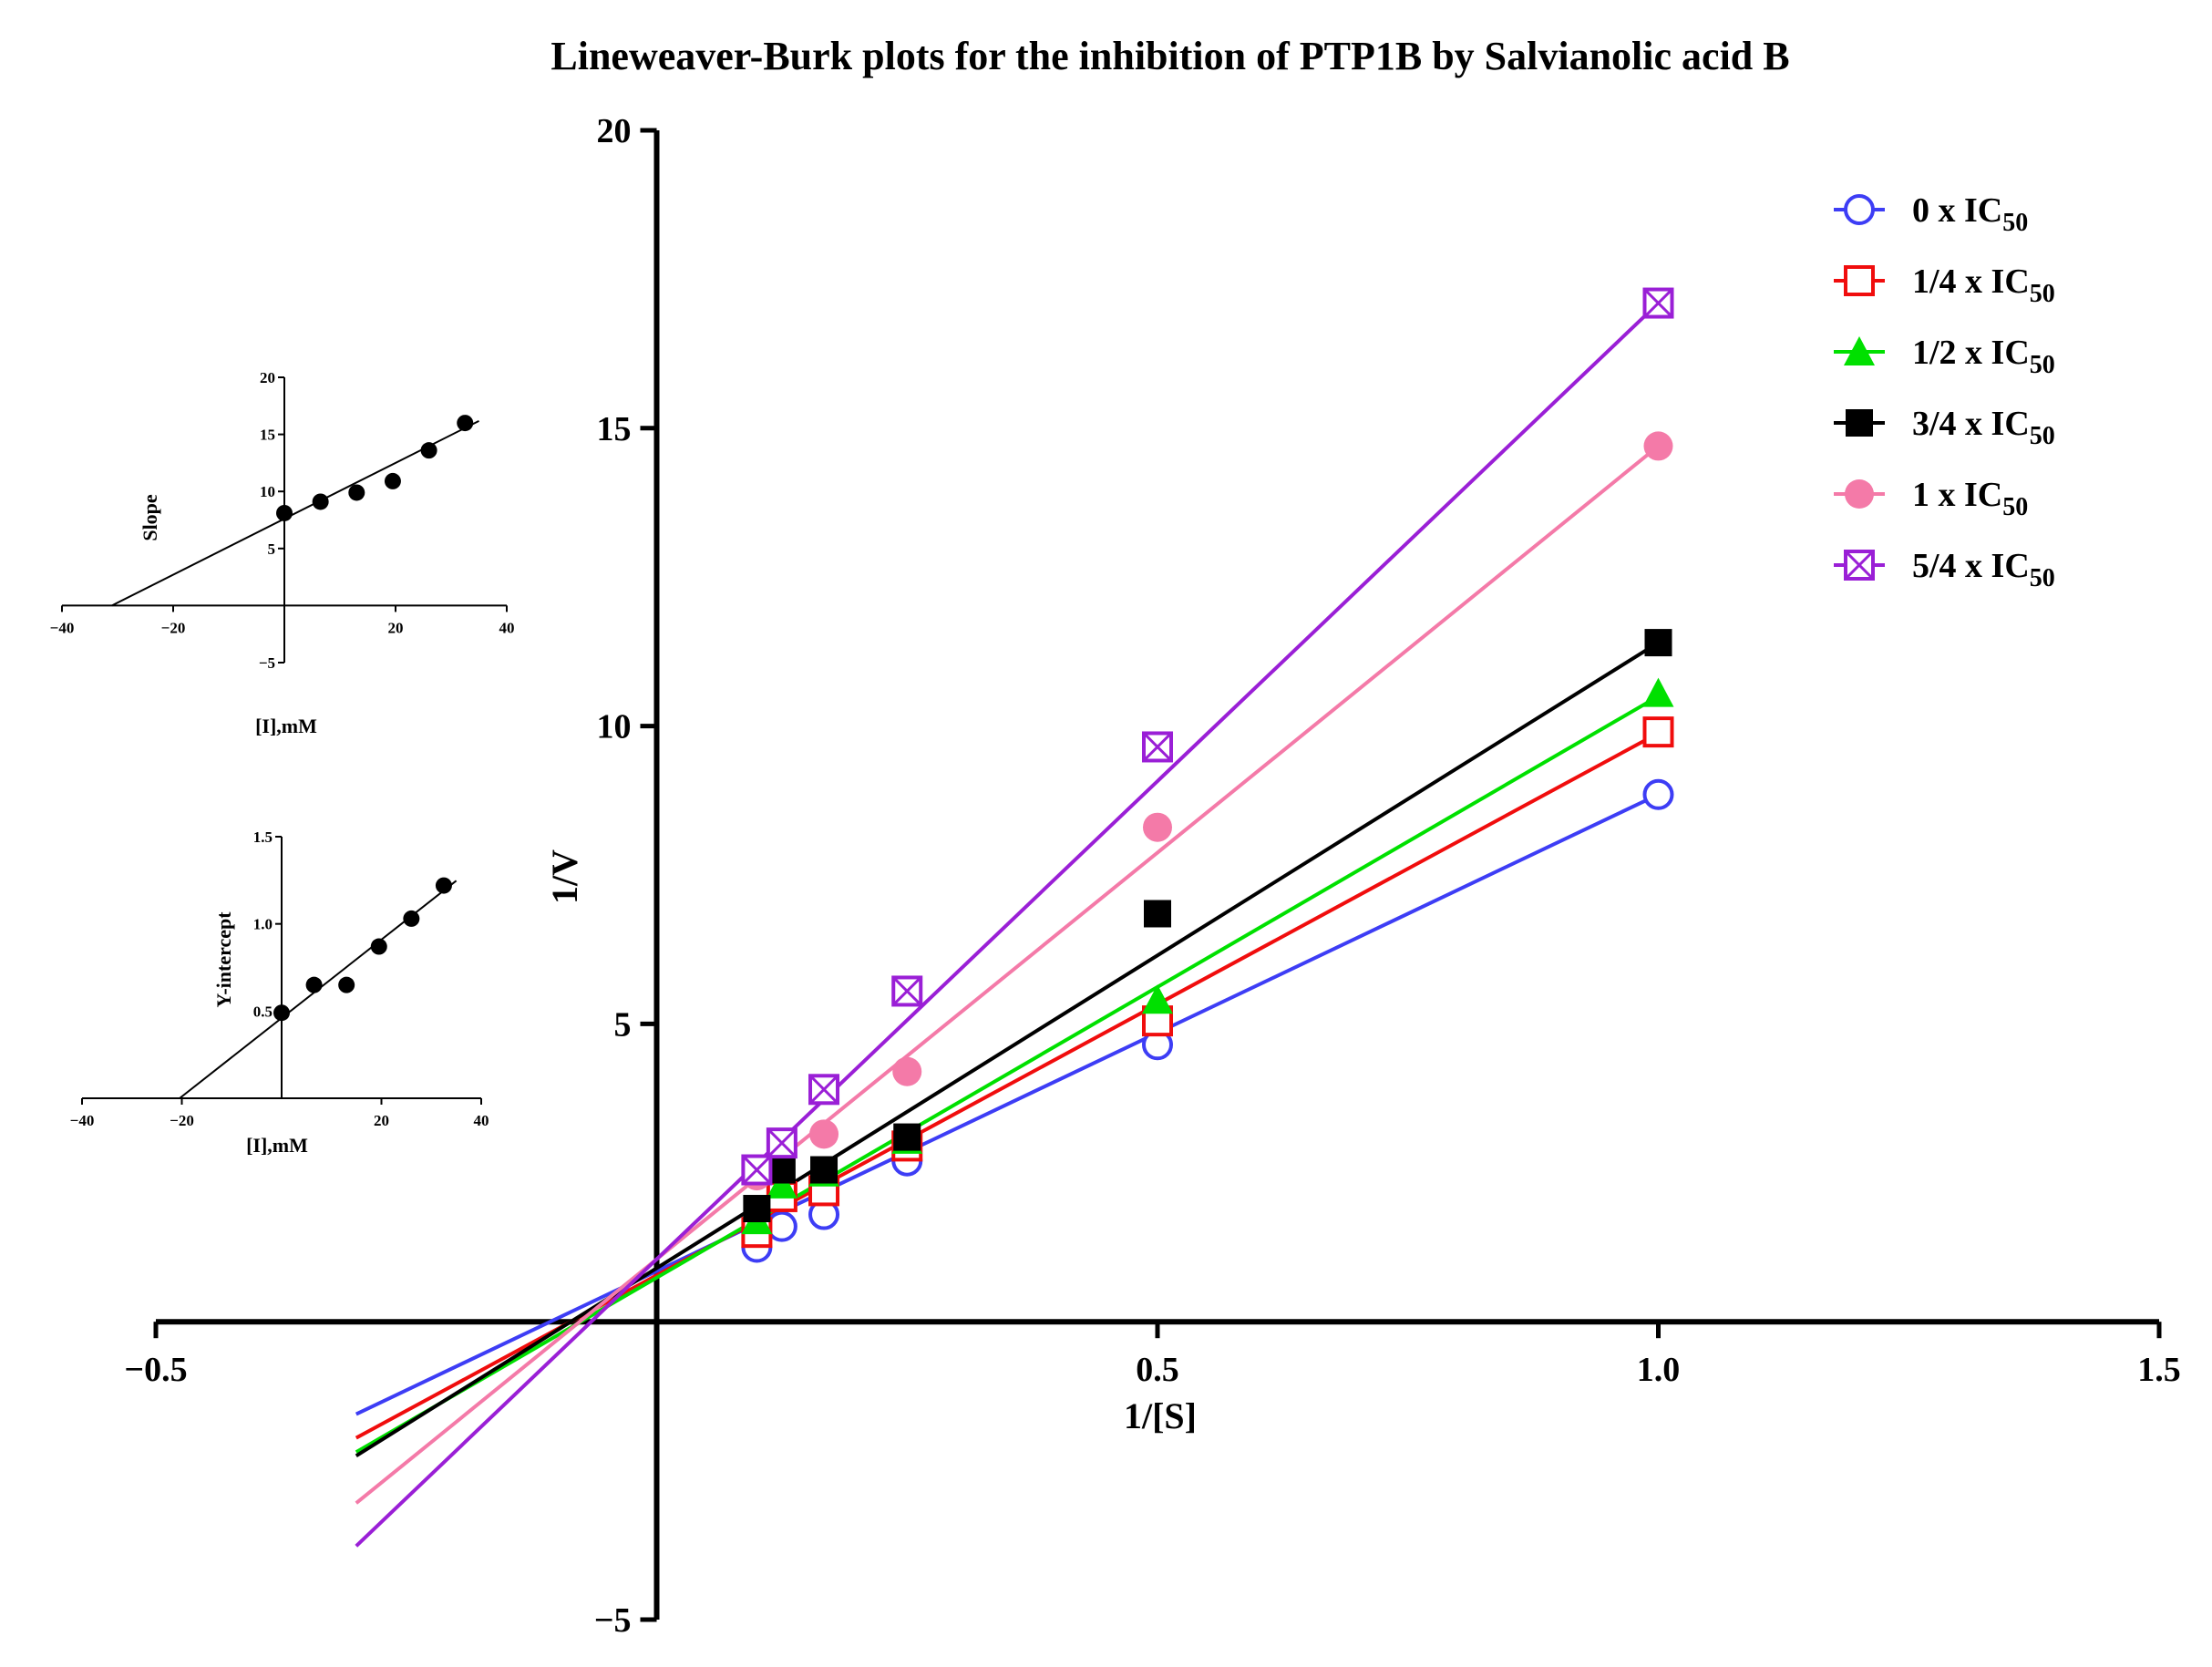 The height and width of the screenshot is (1667, 2212). Describe the element at coordinates (267, 377) in the screenshot. I see `inset-y-tick-label: 20` at that location.